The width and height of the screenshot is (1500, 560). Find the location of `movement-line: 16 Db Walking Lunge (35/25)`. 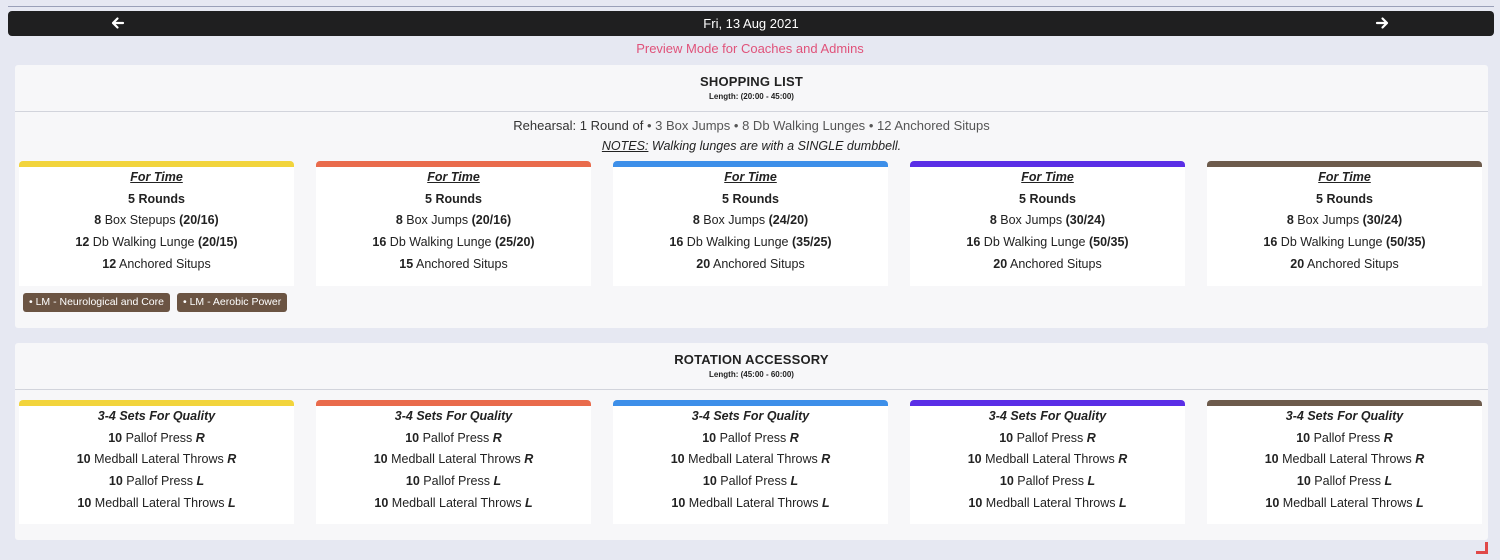

movement-line: 16 Db Walking Lunge (35/25) is located at coordinates (750, 242).